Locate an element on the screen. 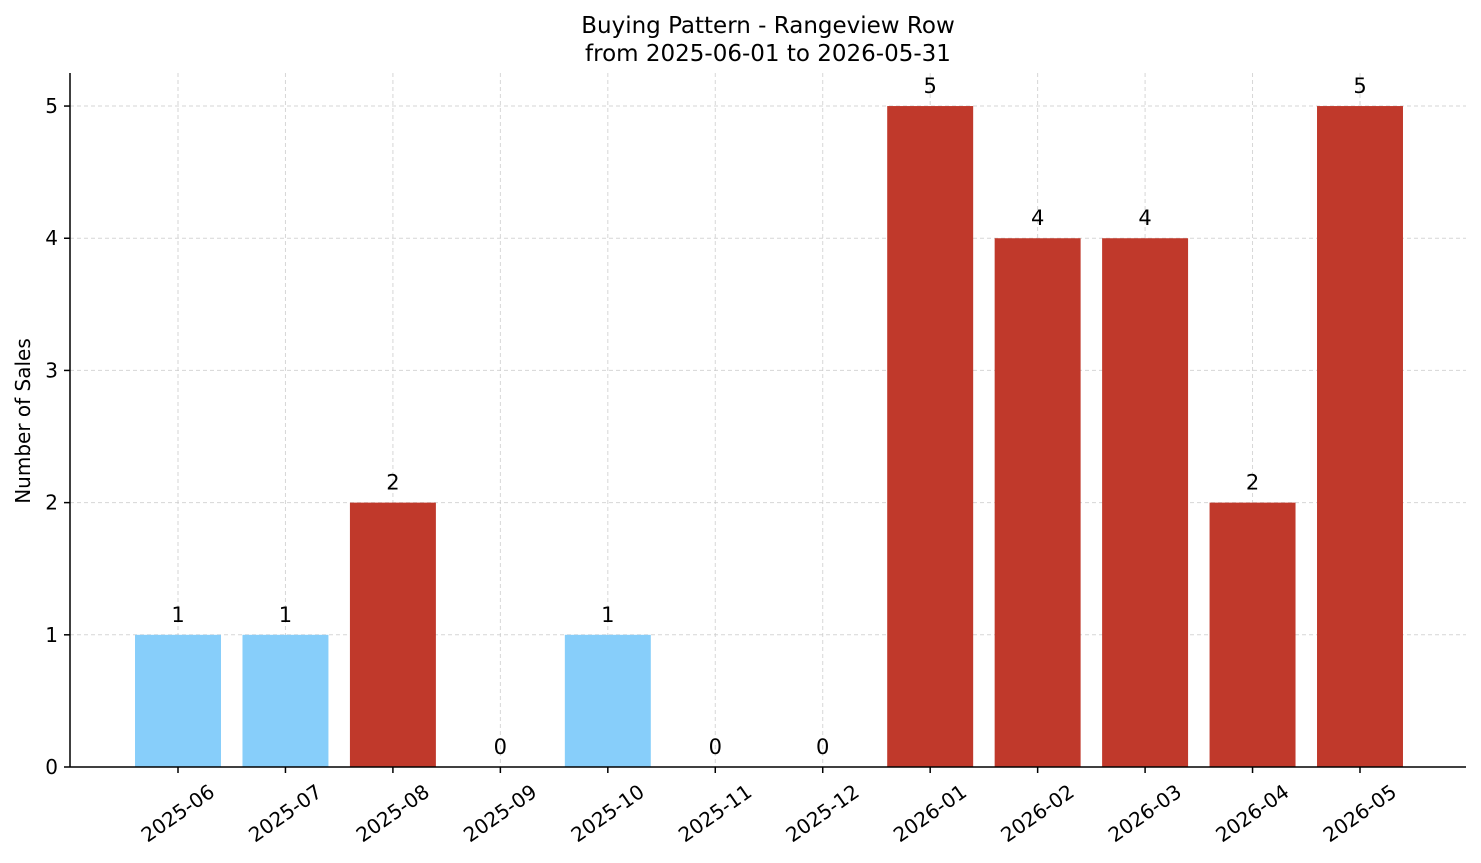 Image resolution: width=1481 pixels, height=863 pixels. x-tick-label-2025-12: 2025-12 is located at coordinates (822, 813).